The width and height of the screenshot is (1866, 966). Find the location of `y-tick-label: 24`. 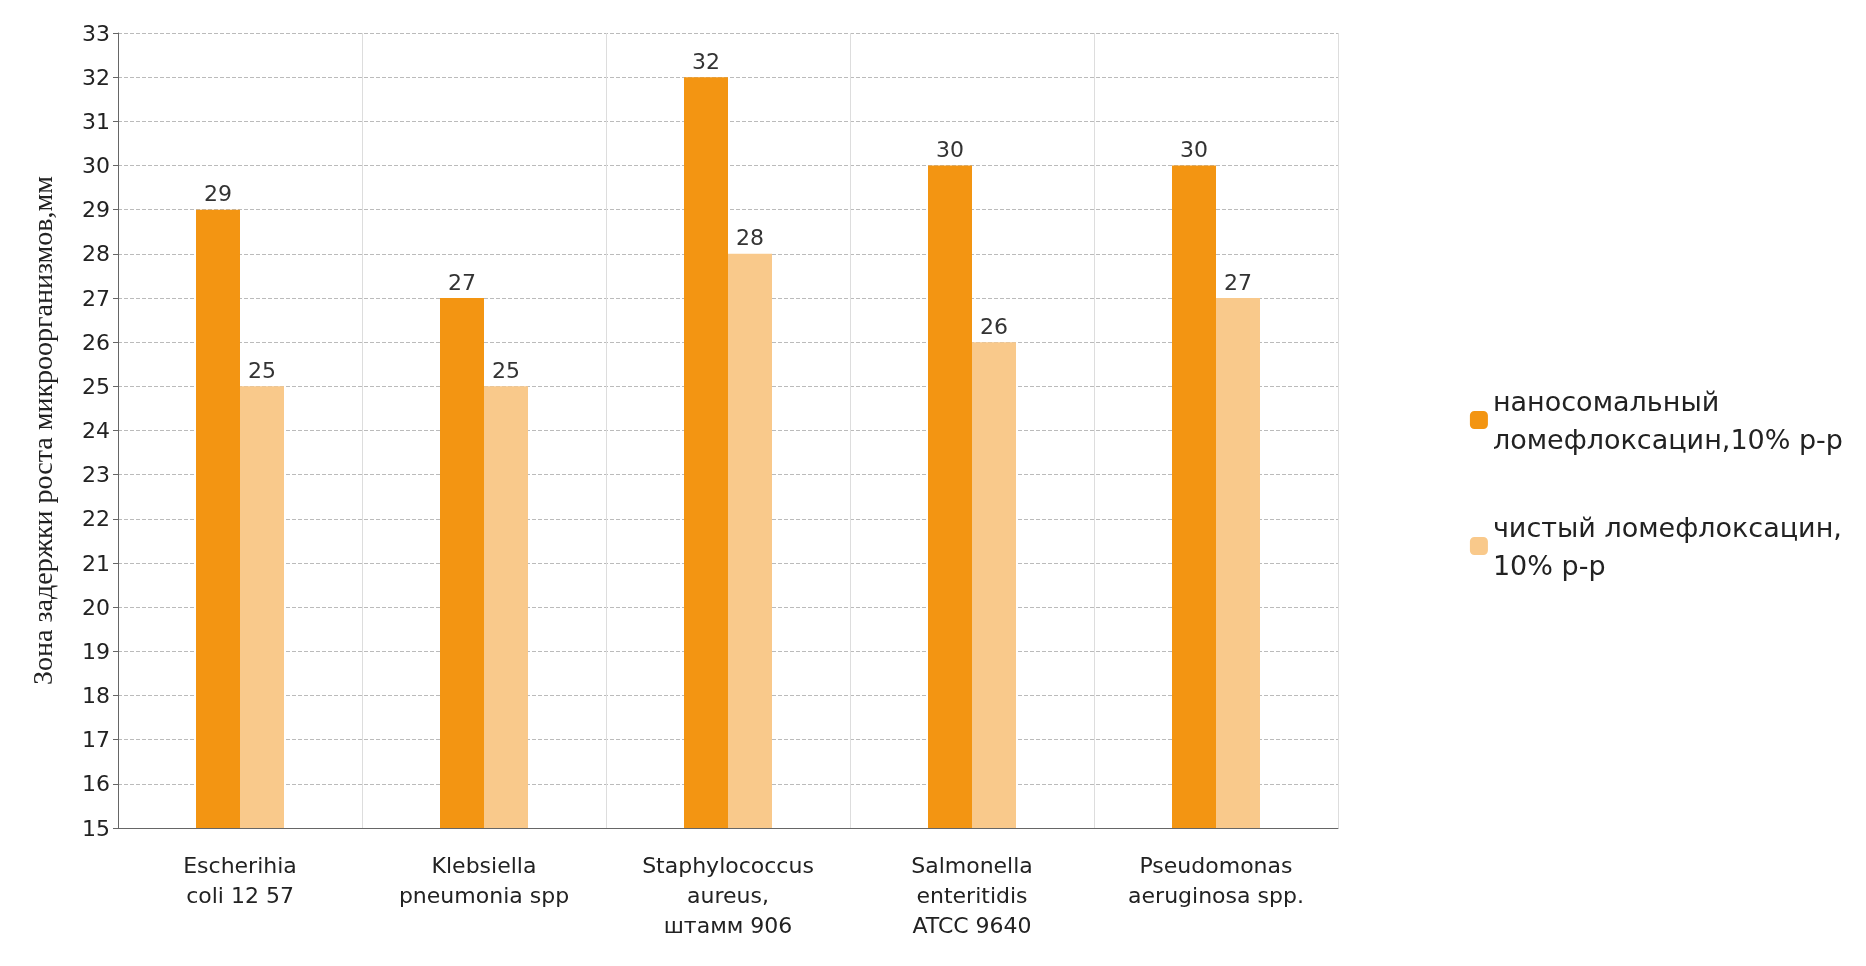

y-tick-label: 24 is located at coordinates (96, 430).